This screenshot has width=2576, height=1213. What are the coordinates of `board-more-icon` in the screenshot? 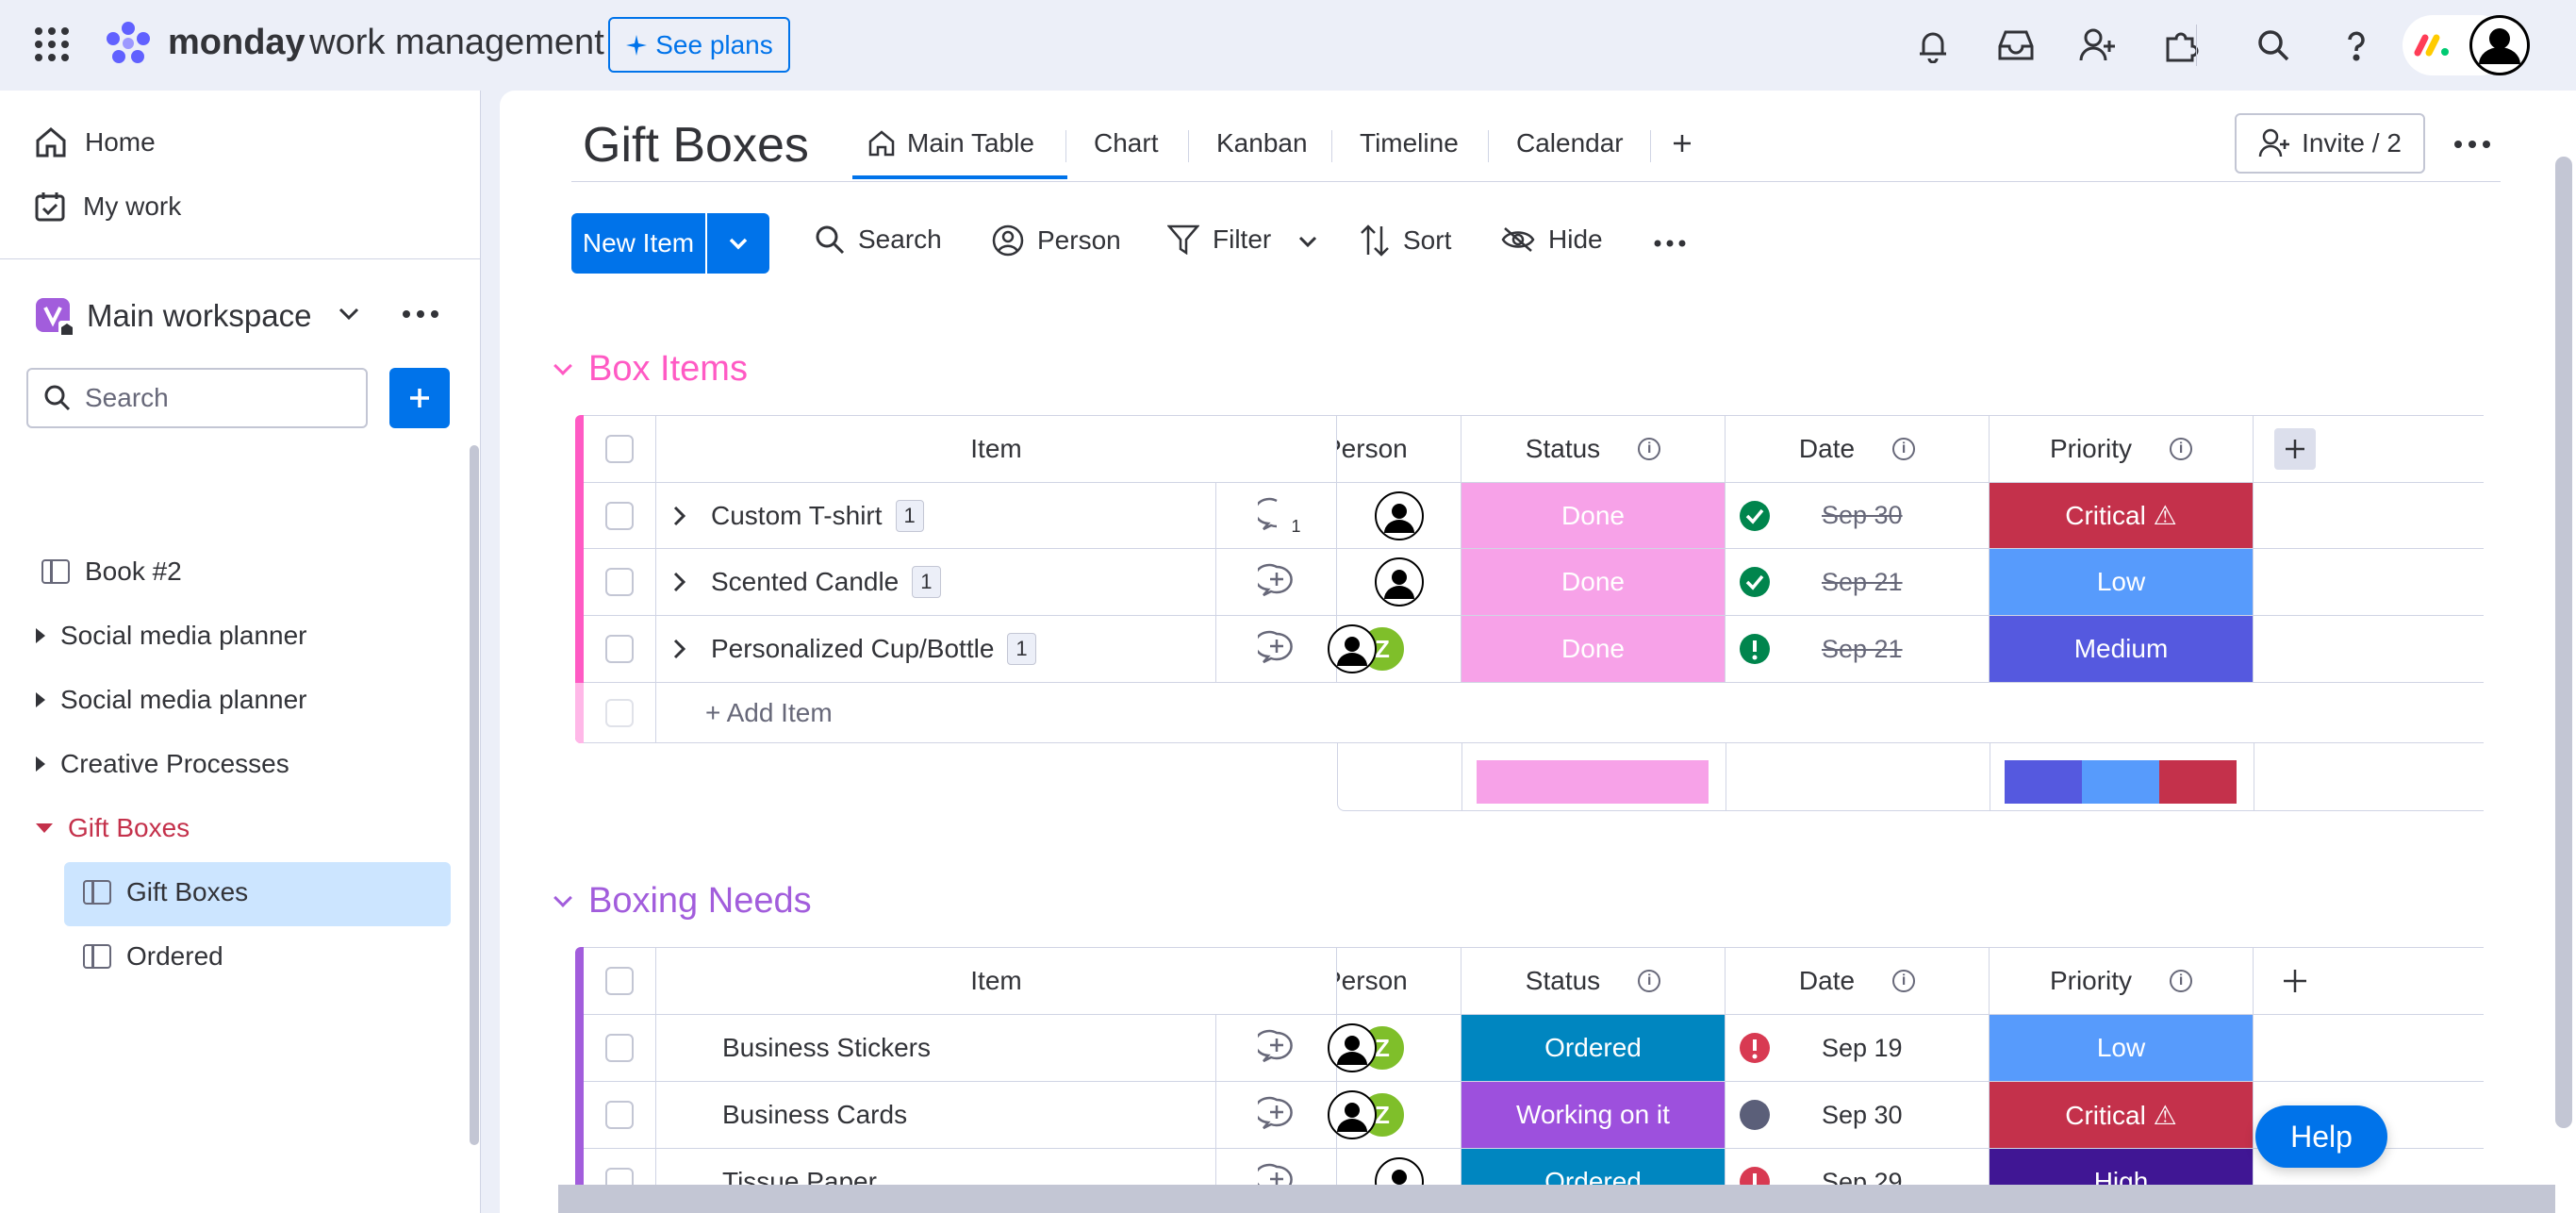 It's located at (2472, 144).